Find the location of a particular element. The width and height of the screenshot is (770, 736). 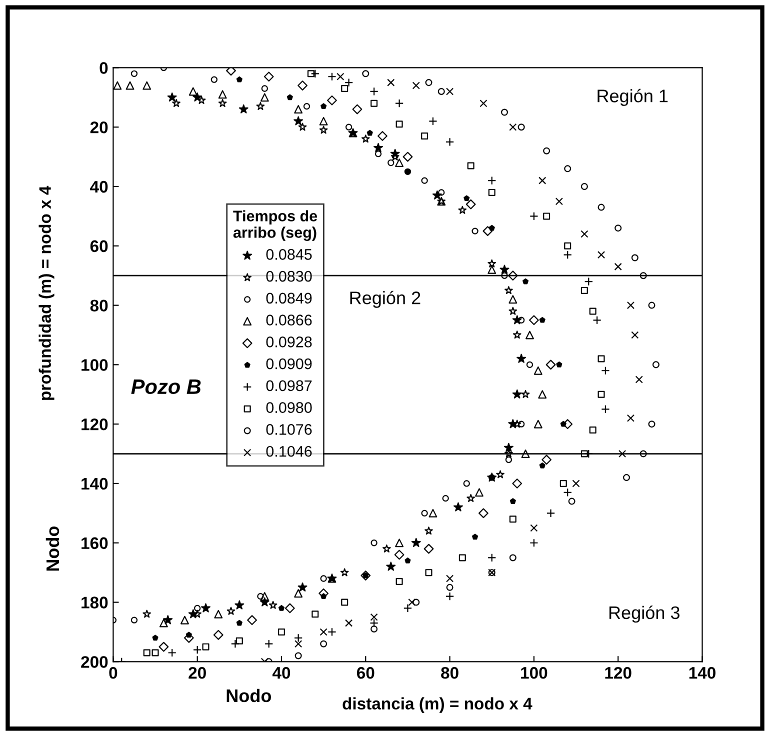

x-tick-label: 120 is located at coordinates (618, 672).